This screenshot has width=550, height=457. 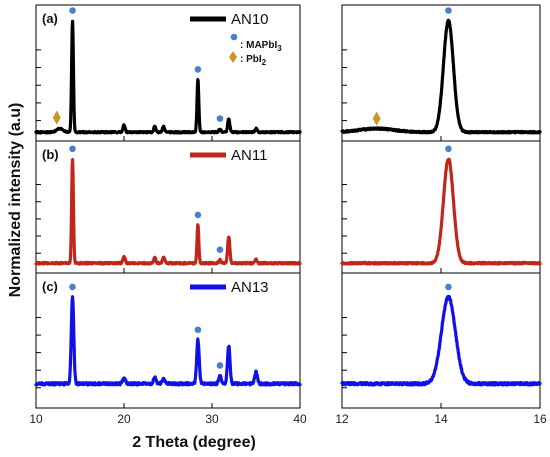 What do you see at coordinates (50, 18) in the screenshot?
I see `panel-label: (a)` at bounding box center [50, 18].